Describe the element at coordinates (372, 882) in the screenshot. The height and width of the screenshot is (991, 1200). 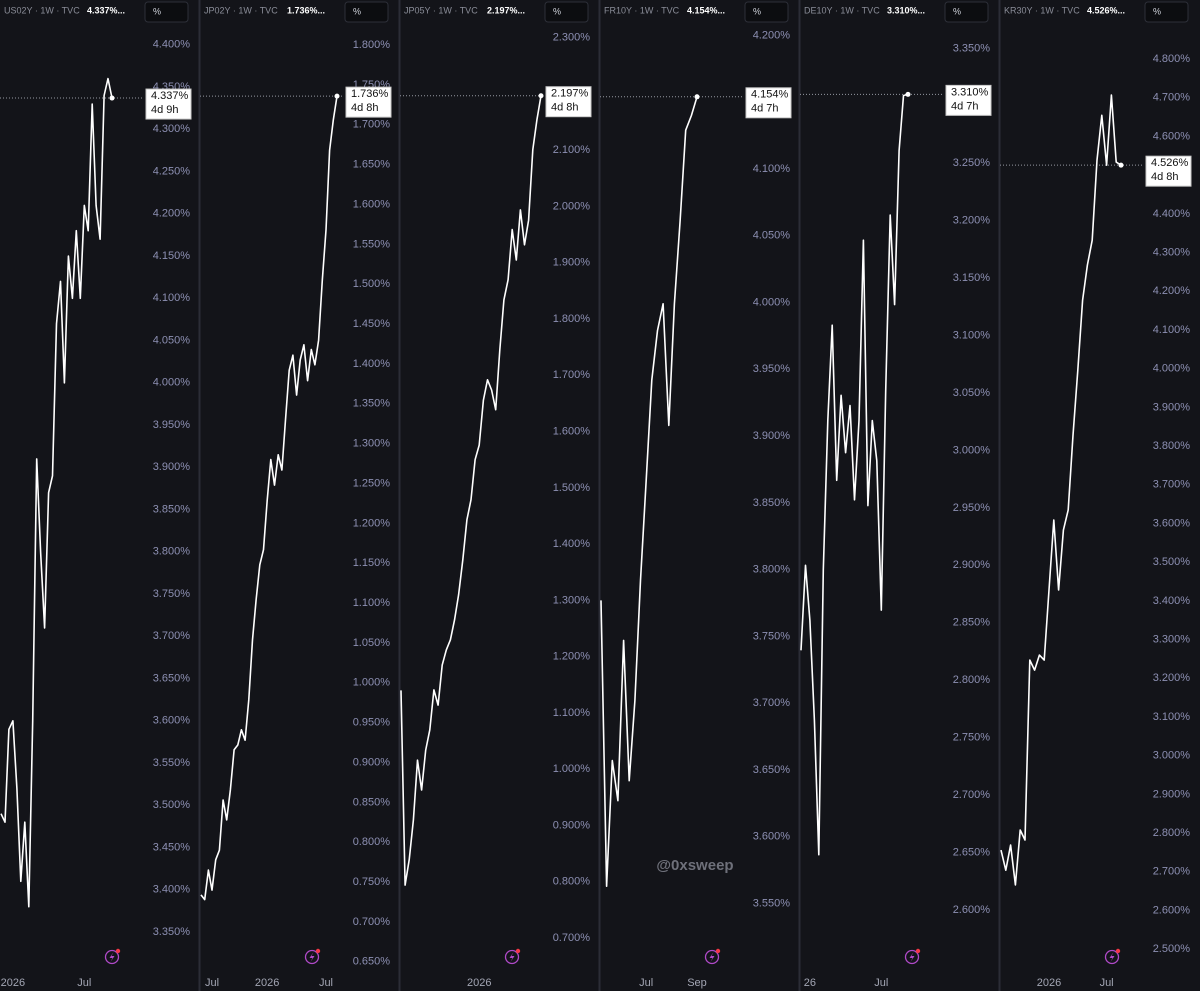
I see `y-tick-label: 0.750%` at that location.